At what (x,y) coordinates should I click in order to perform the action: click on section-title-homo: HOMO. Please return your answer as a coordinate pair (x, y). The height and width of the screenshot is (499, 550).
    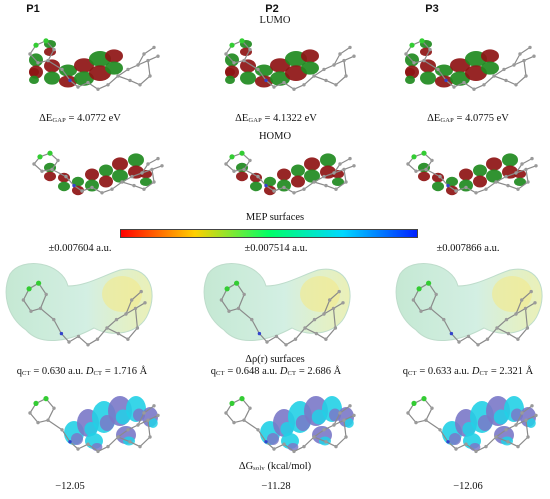
    Looking at the image, I should click on (275, 136).